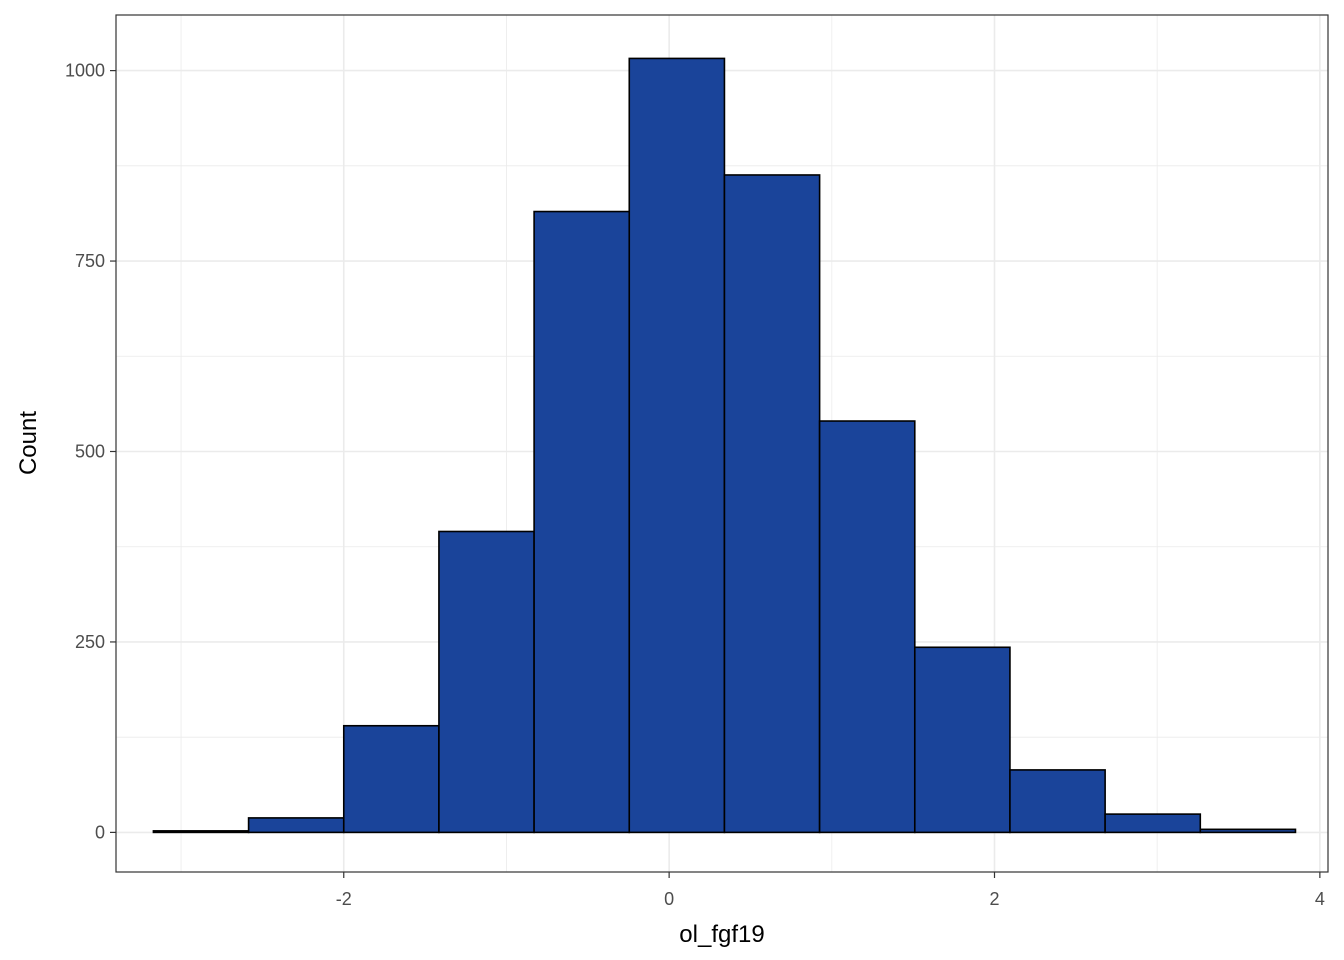  I want to click on y-tick-label: 250, so click(90, 642).